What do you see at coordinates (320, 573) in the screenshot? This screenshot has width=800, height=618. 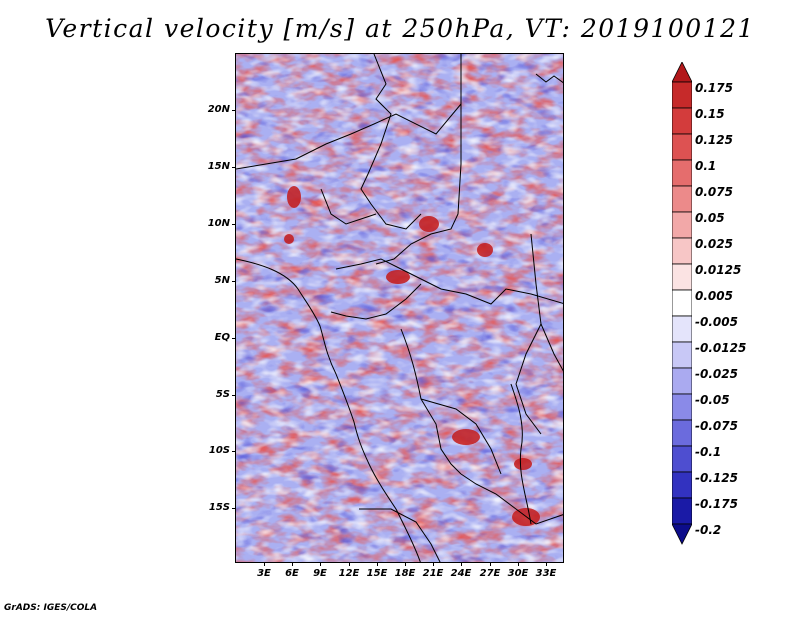 I see `lon-label-9E: 9E` at bounding box center [320, 573].